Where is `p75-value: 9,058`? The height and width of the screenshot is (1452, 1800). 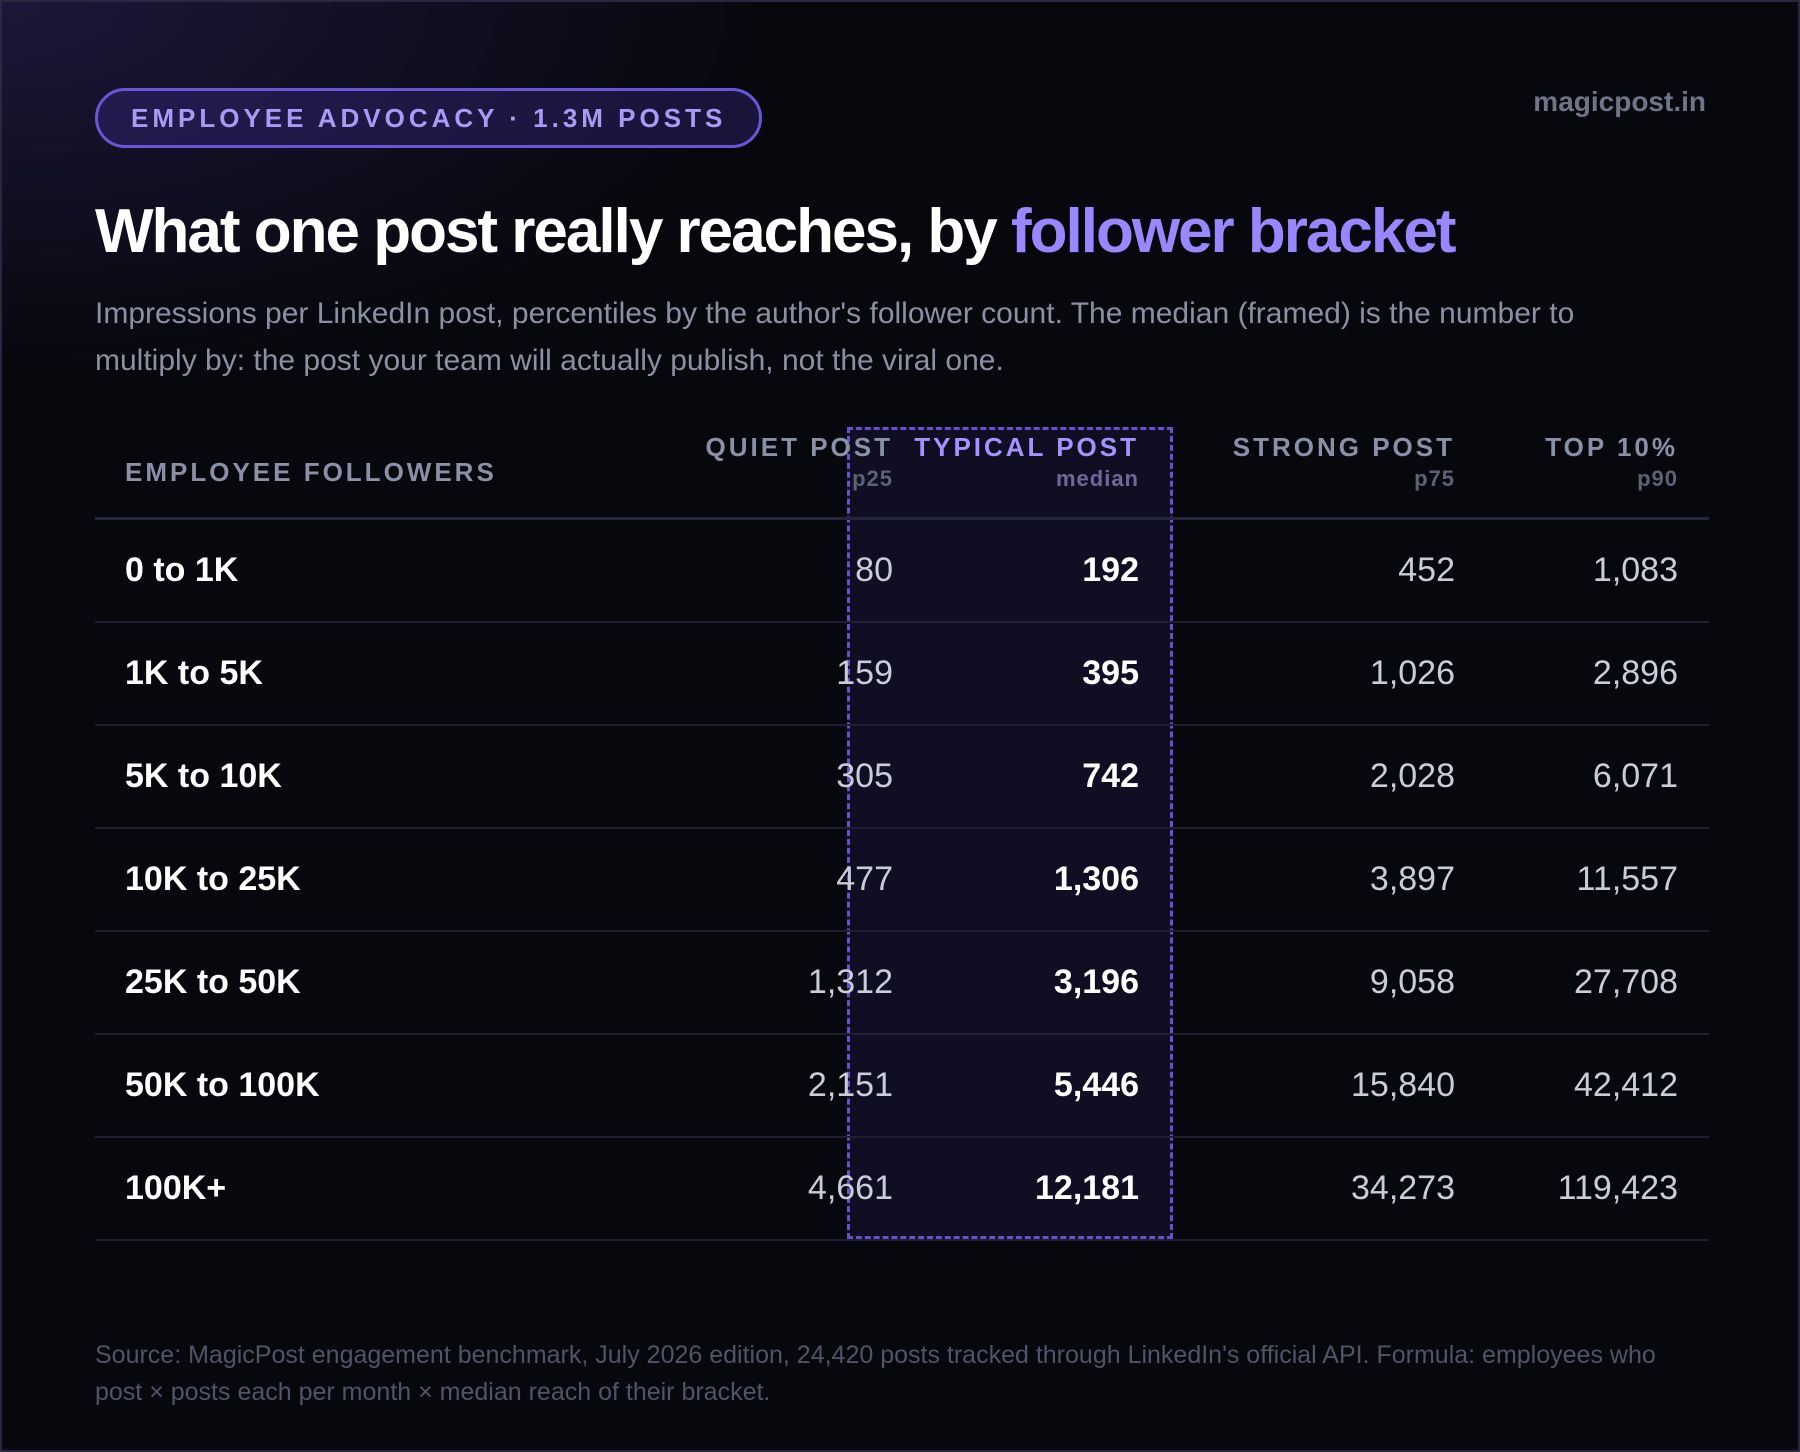 p75-value: 9,058 is located at coordinates (1412, 982).